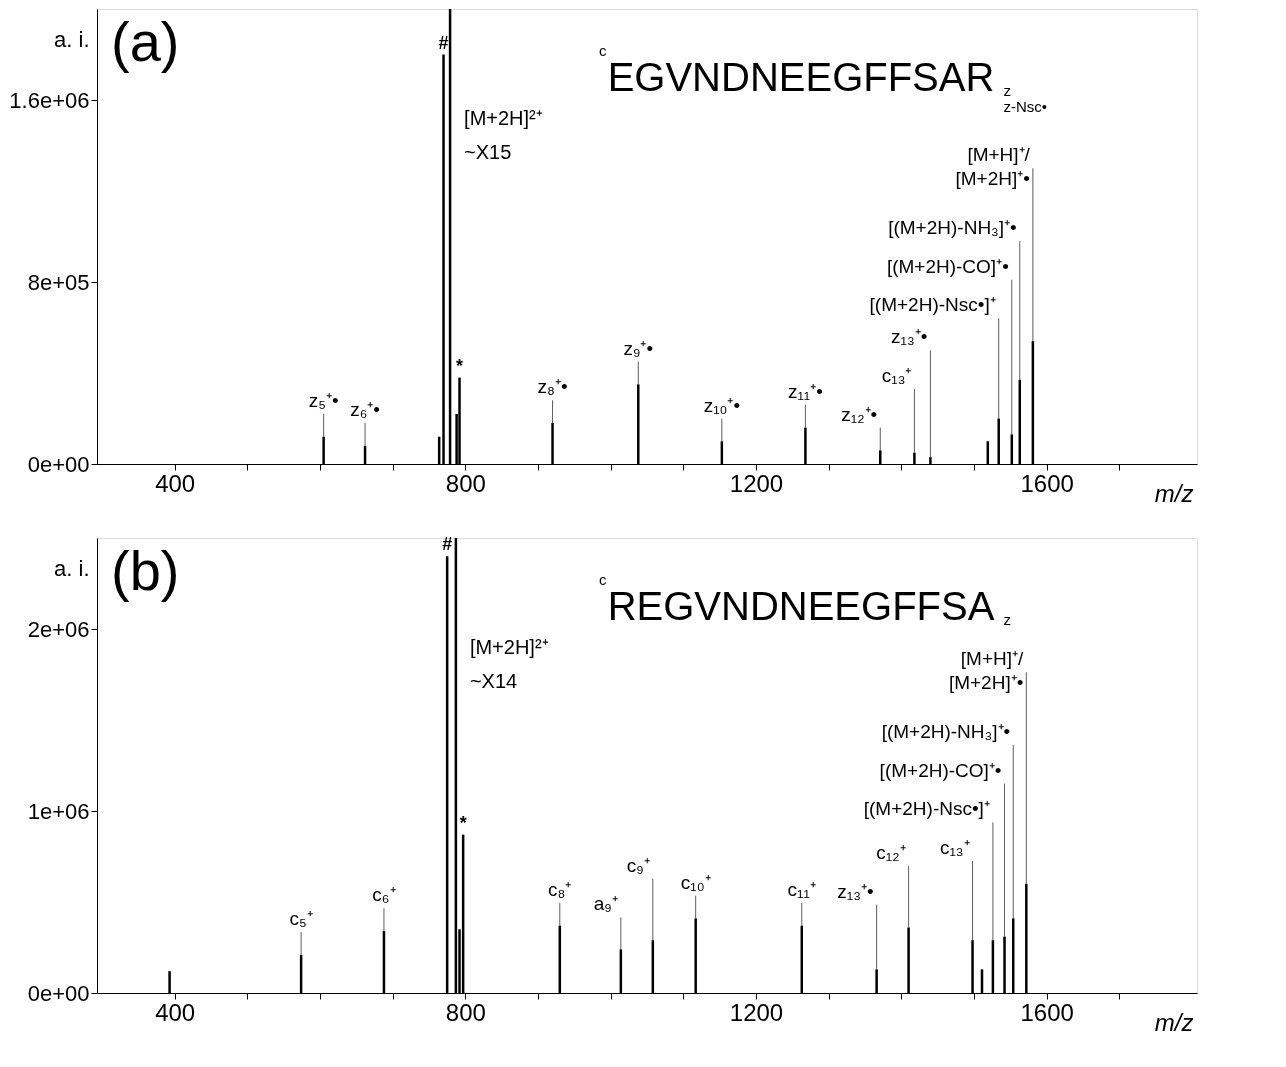 The height and width of the screenshot is (1067, 1286). Describe the element at coordinates (638, 865) in the screenshot. I see `annotation: c₉⁺` at that location.